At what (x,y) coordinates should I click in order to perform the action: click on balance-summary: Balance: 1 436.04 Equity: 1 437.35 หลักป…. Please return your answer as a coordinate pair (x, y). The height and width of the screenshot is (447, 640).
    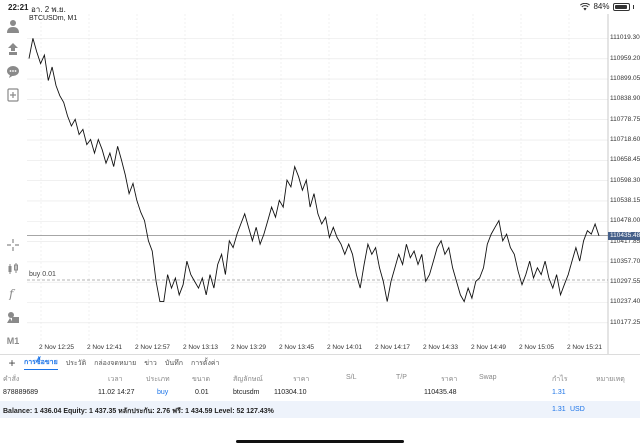
    Looking at the image, I should click on (138, 411).